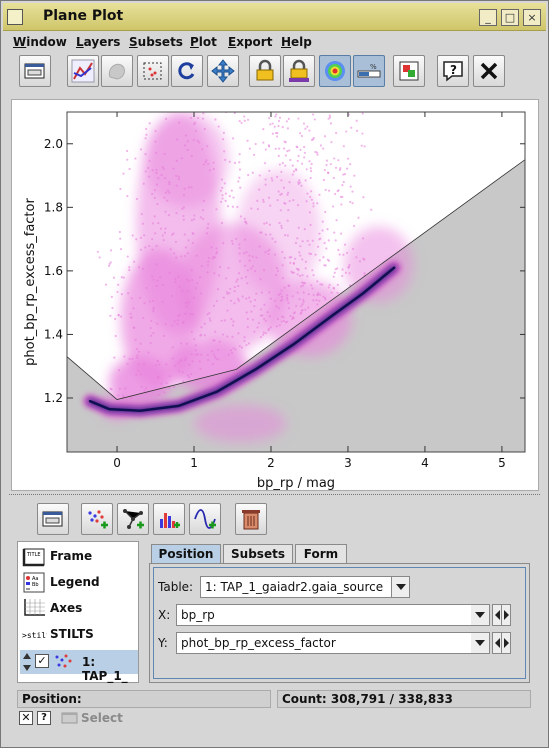 The image size is (549, 748). I want to click on close-icon, so click(489, 71).